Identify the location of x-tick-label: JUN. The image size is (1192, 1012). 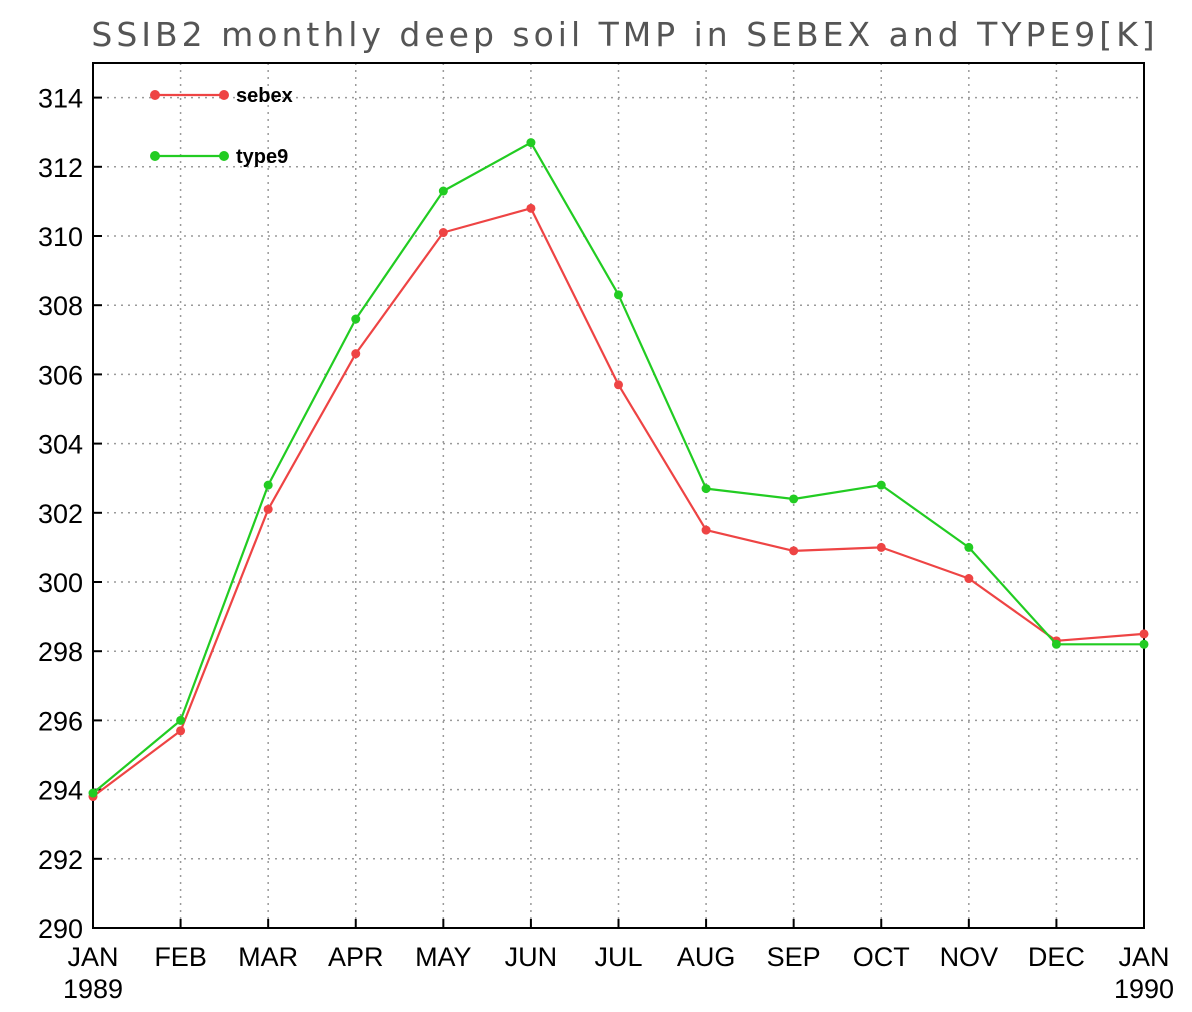
(531, 957).